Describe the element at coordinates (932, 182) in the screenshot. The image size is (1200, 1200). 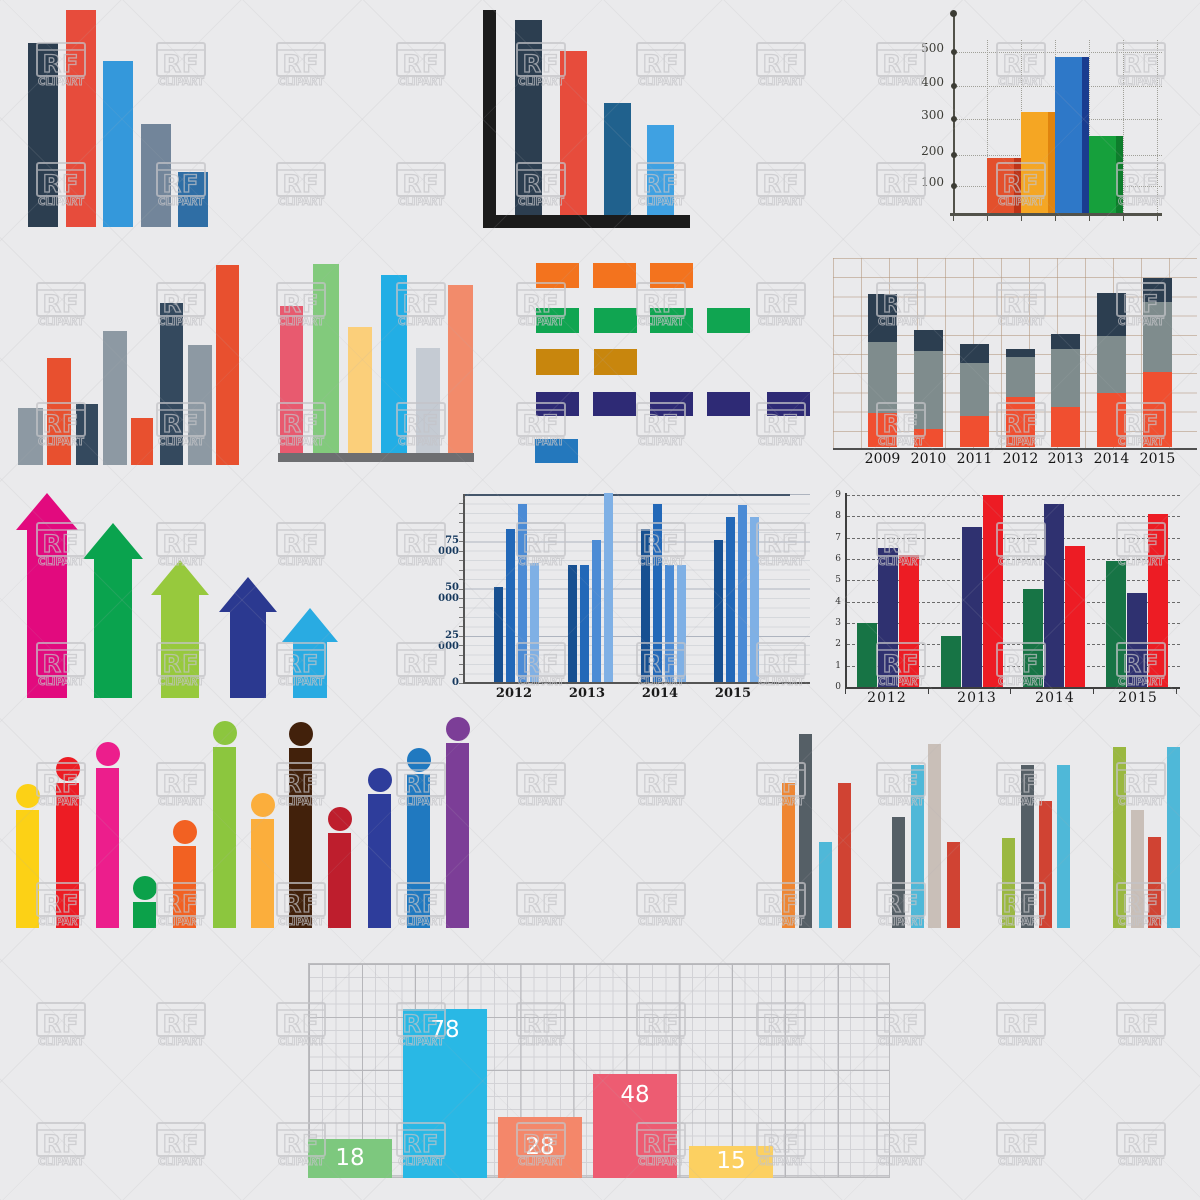
I see `y-tick-label: 100` at that location.